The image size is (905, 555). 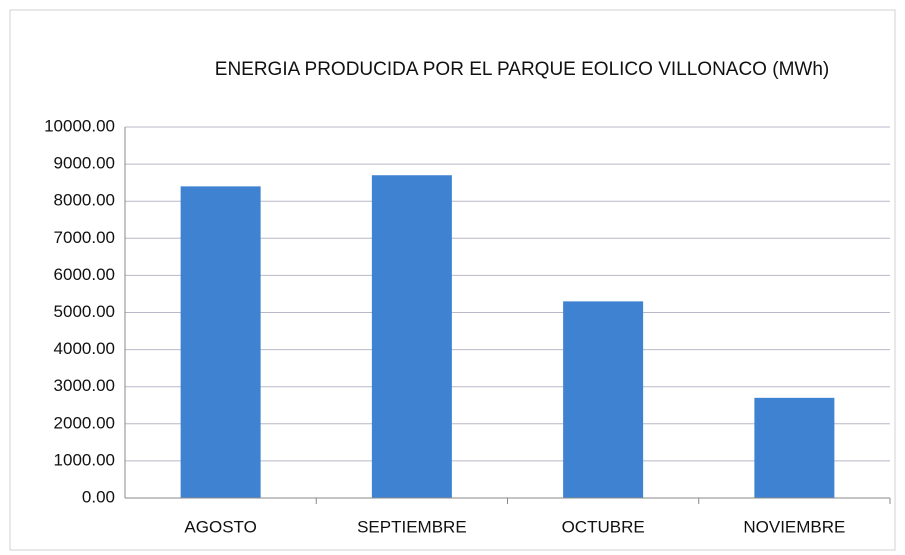 I want to click on y-tick-label: 10000.00, so click(x=79, y=125).